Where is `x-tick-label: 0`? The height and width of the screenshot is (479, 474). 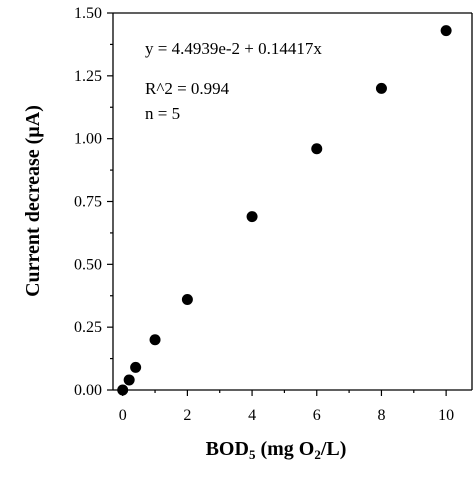
x-tick-label: 0 is located at coordinates (123, 415).